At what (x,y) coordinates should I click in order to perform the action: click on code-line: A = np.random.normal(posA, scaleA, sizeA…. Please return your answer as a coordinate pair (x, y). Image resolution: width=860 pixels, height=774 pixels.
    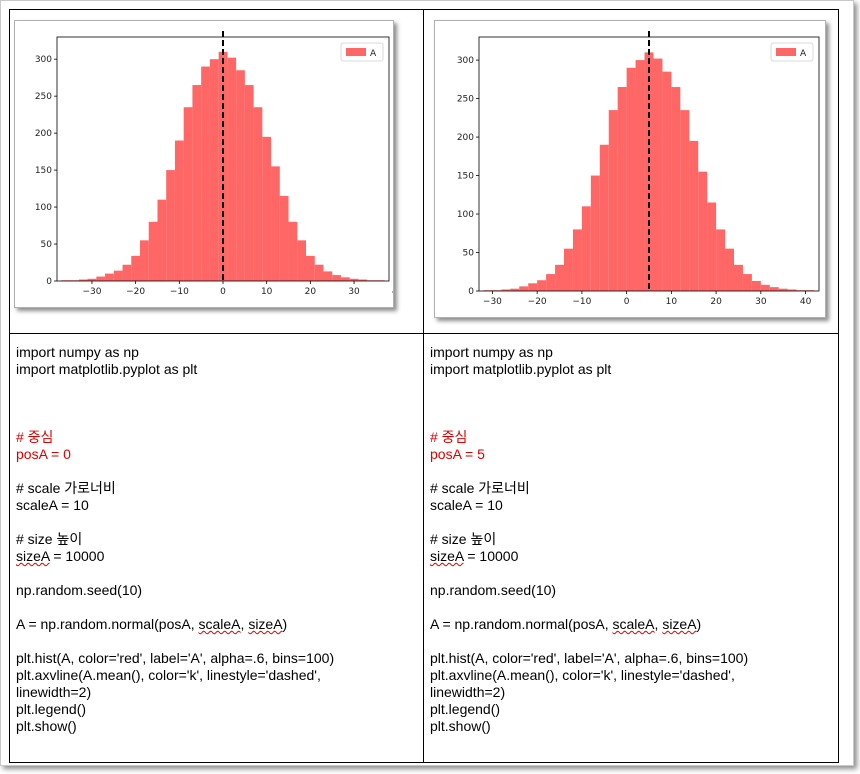
    Looking at the image, I should click on (566, 624).